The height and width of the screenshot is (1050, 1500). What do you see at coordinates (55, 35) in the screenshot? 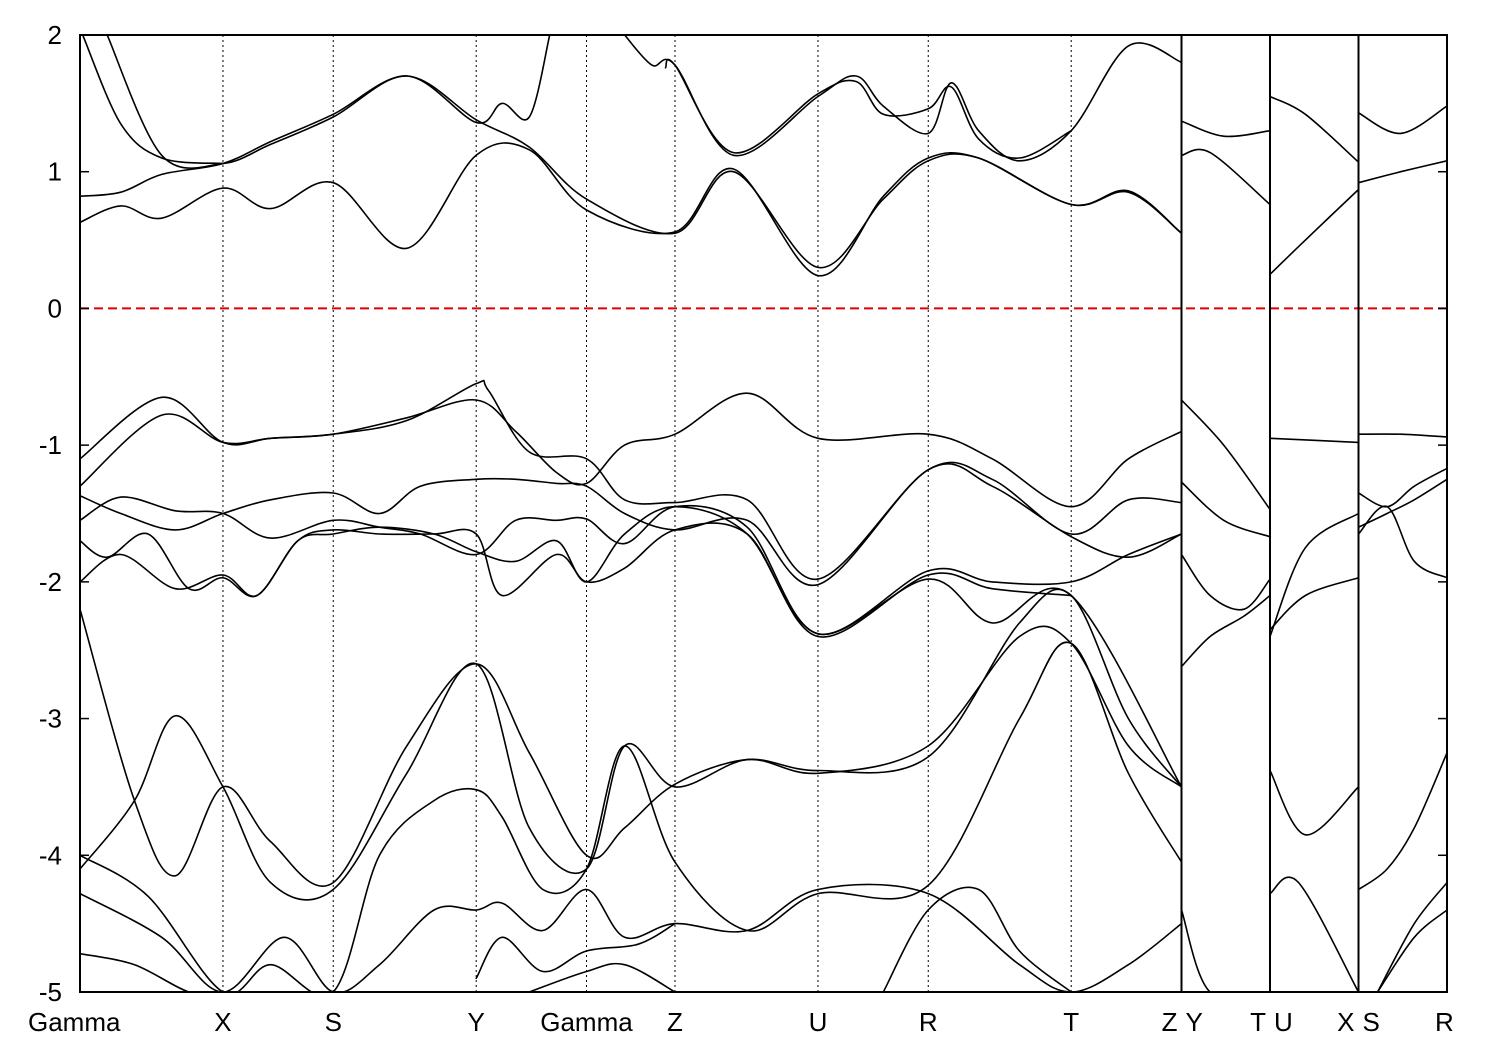
I see `y-tick-label: 2` at bounding box center [55, 35].